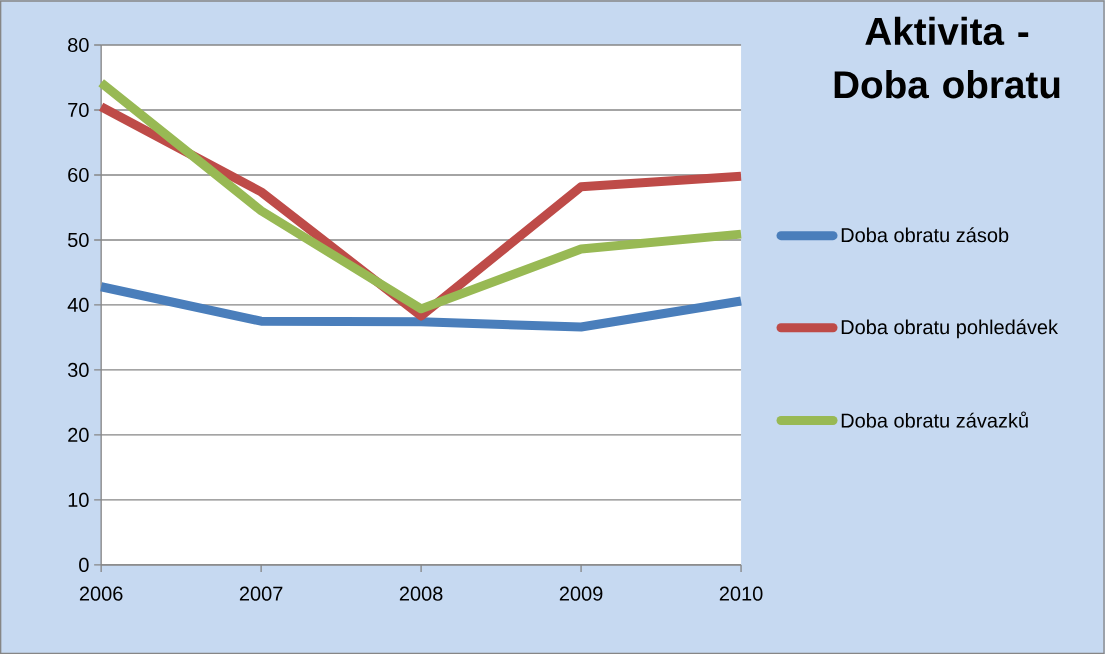 This screenshot has height=654, width=1105. What do you see at coordinates (78, 499) in the screenshot?
I see `y-tick-label: 10` at bounding box center [78, 499].